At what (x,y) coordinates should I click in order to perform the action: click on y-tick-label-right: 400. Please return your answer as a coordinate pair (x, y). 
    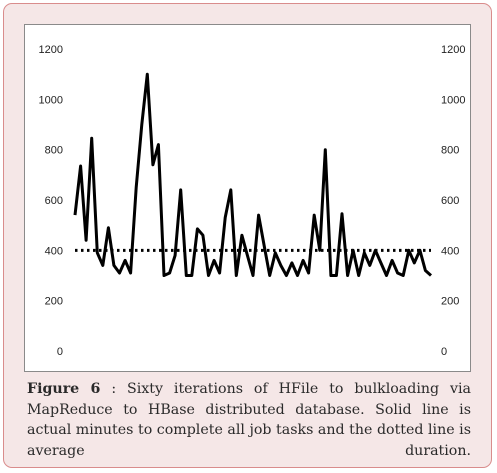
    Looking at the image, I should click on (450, 251).